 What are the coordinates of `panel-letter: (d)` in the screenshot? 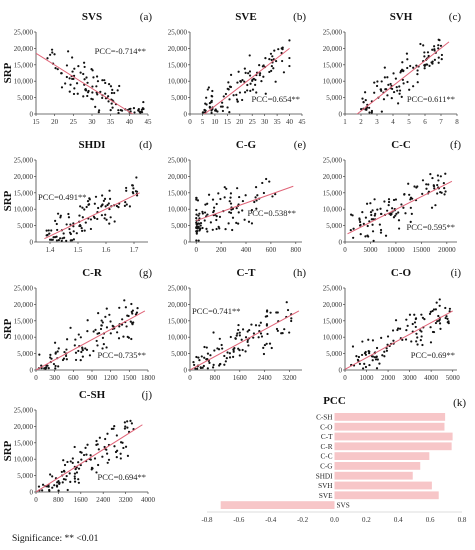 It's located at (145, 145).